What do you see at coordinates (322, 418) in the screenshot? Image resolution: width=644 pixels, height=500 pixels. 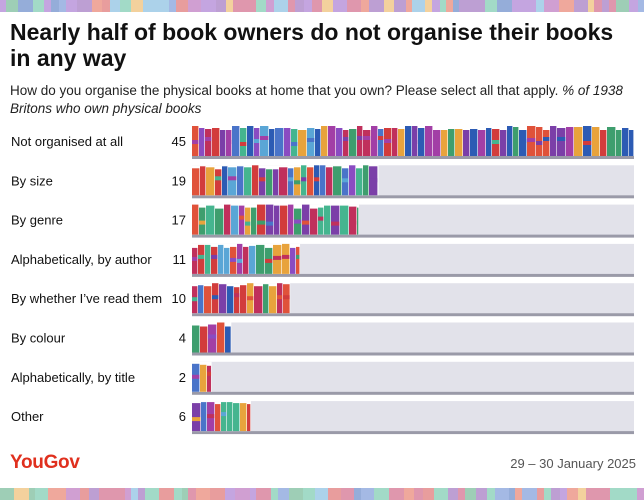 I see `bar-row: Other 6` at bounding box center [322, 418].